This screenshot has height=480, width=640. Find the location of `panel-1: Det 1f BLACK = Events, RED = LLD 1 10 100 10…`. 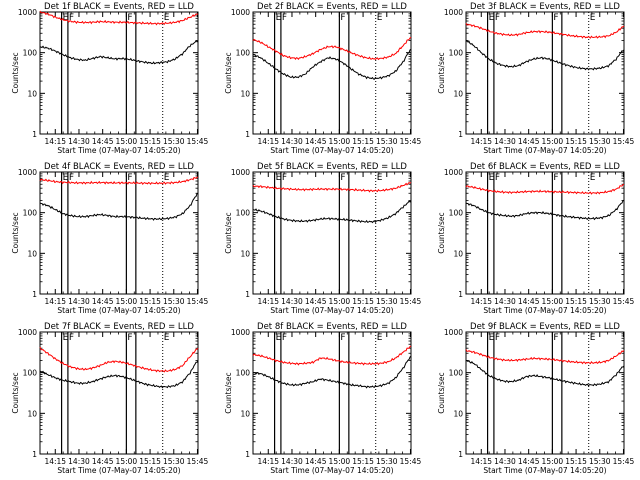

panel-1: Det 1f BLACK = Events, RED = LLD 1 10 100 10… is located at coordinates (110, 78).